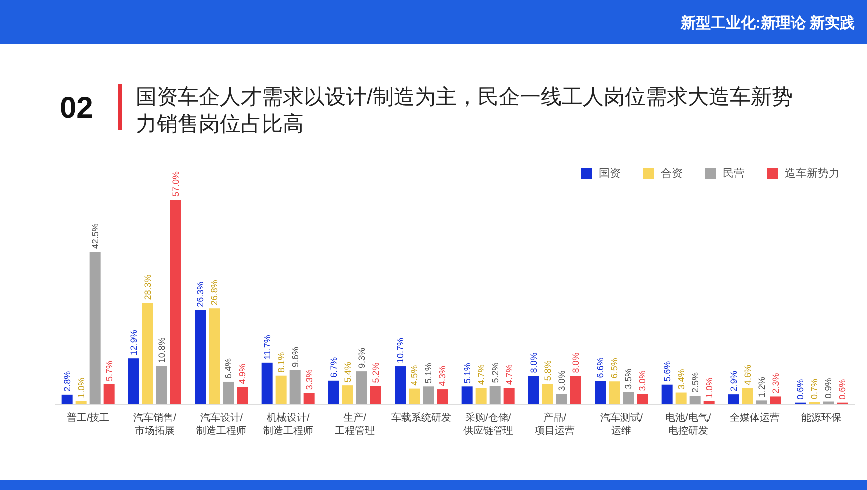  What do you see at coordinates (134, 343) in the screenshot?
I see `data-label: 12.9%` at bounding box center [134, 343].